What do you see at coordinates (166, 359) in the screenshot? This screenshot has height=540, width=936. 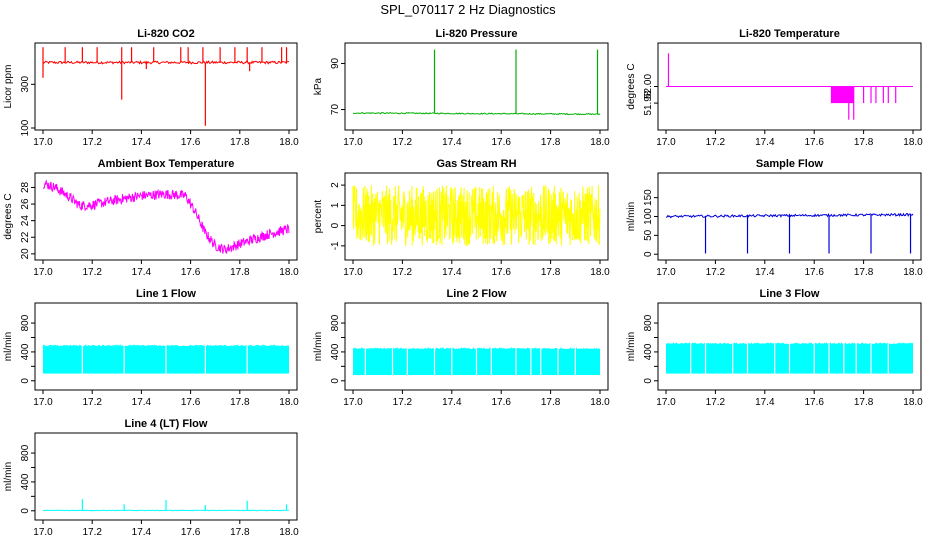 I see `series-line1` at bounding box center [166, 359].